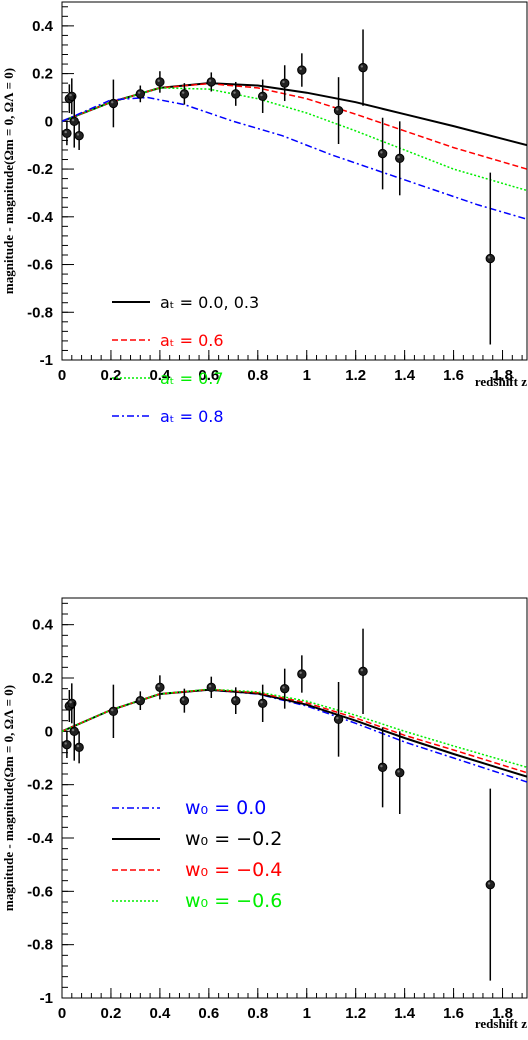 The height and width of the screenshot is (1040, 528). I want to click on chart-0-y-tick-label: -0.2, so click(40, 169).